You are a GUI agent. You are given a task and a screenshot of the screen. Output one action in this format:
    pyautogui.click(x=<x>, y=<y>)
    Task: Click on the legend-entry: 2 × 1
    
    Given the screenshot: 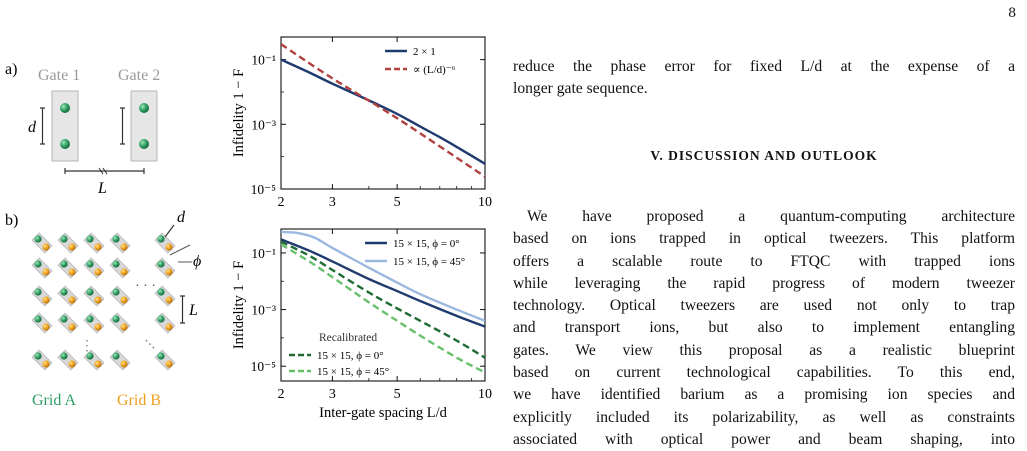 What is the action you would take?
    pyautogui.click(x=424, y=52)
    